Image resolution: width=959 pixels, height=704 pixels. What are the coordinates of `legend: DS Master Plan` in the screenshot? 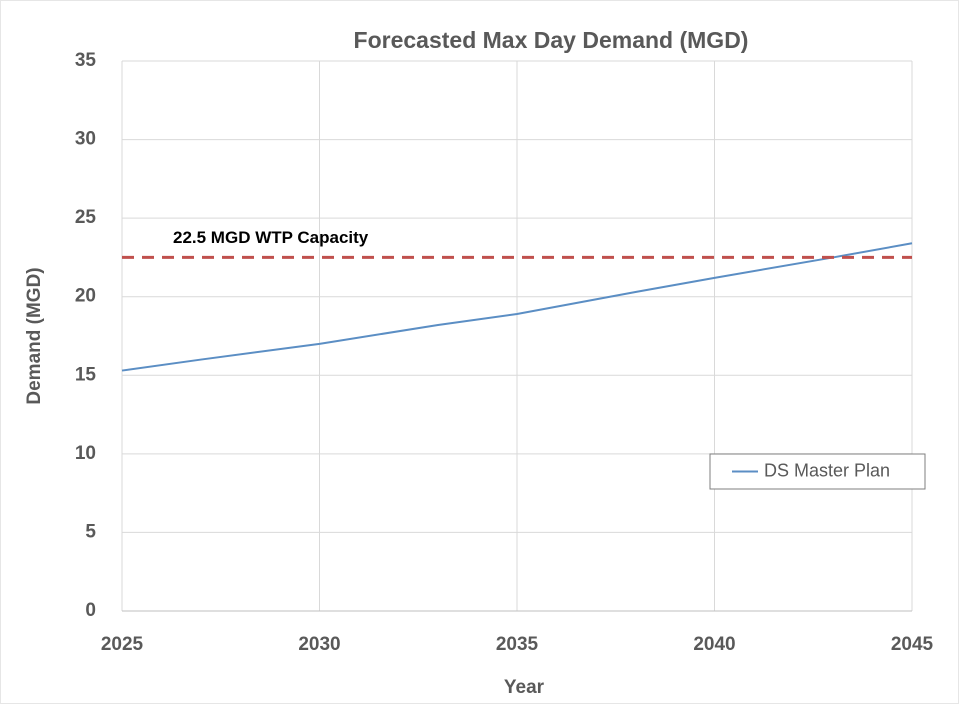 It's located at (817, 471).